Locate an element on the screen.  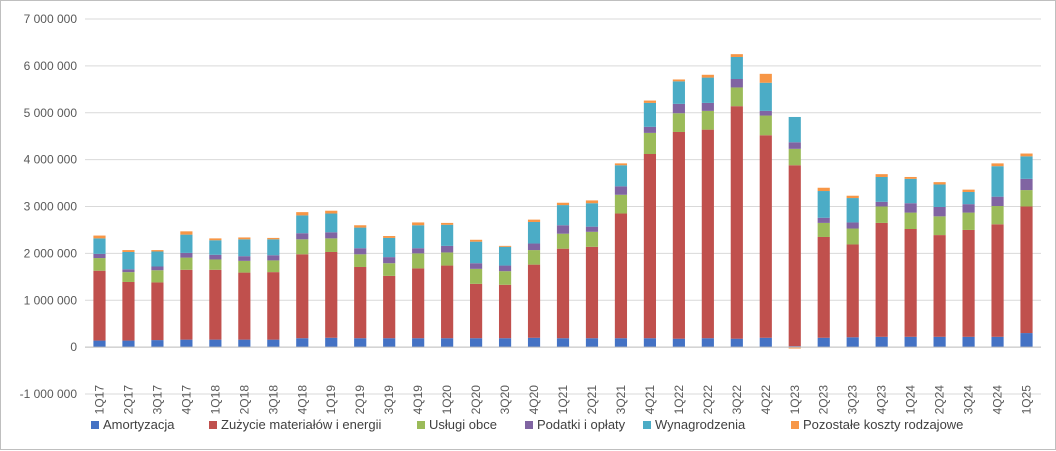
x-tick-label: 3Q22 is located at coordinates (737, 400).